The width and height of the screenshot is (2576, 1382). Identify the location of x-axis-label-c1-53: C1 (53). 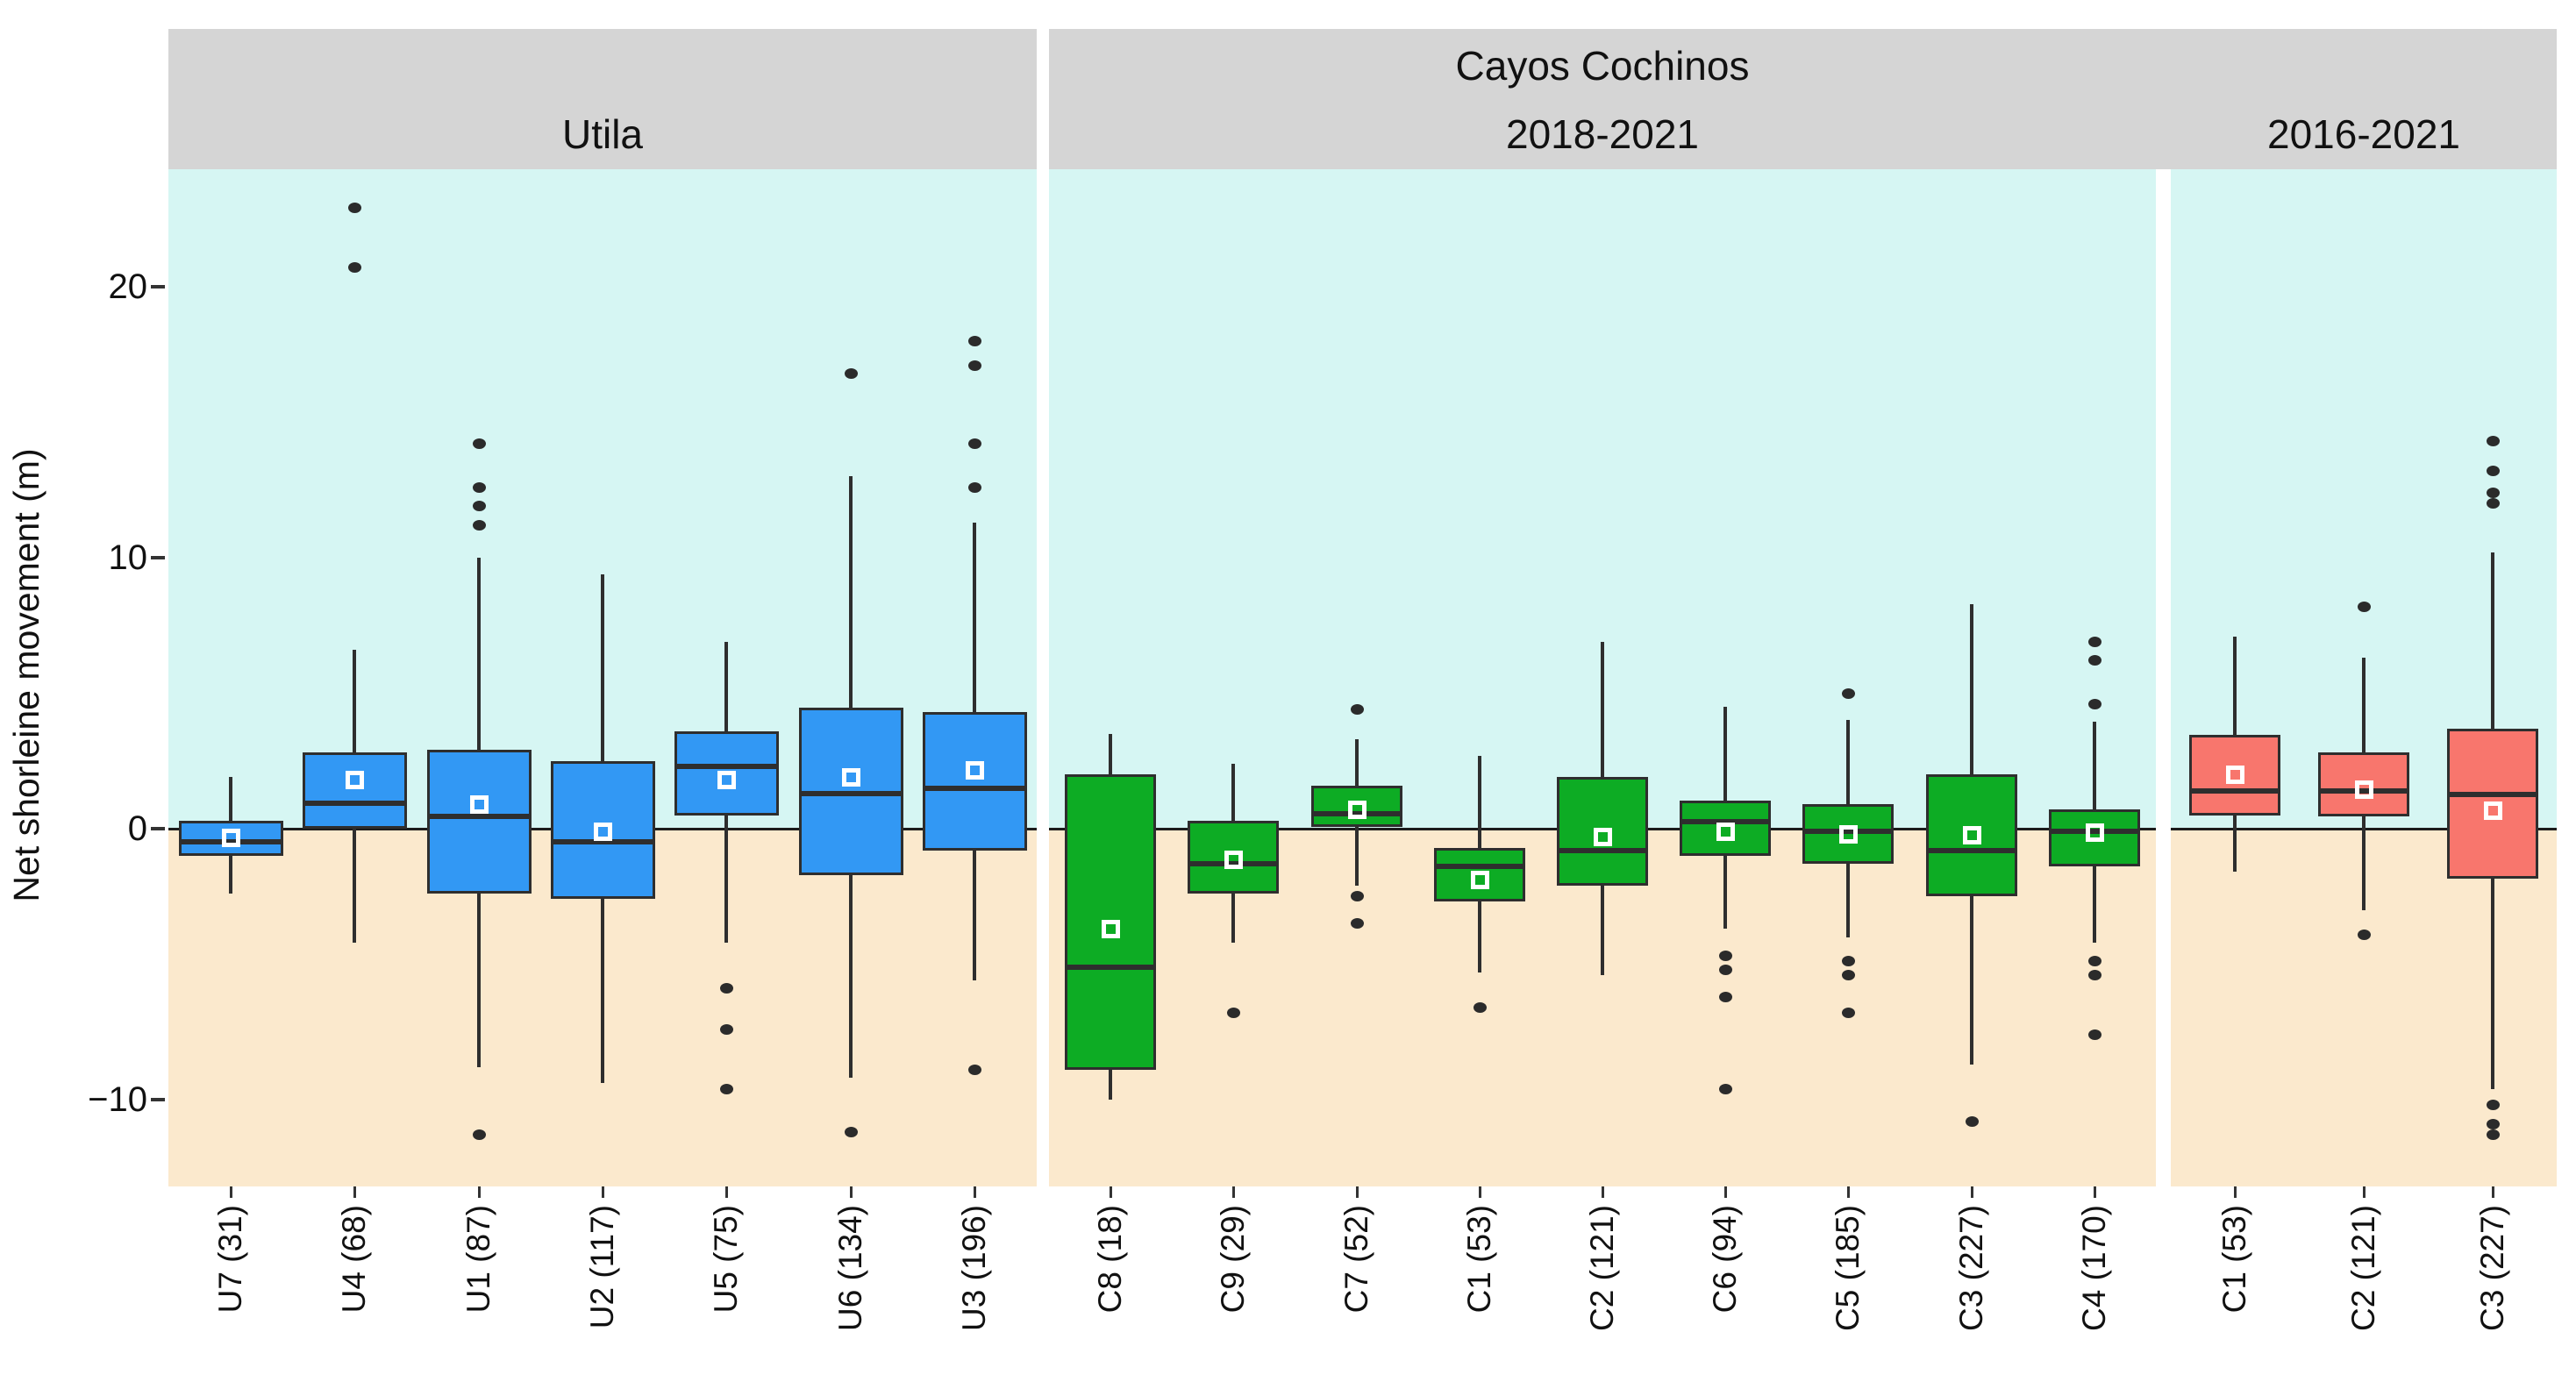
(1479, 1259).